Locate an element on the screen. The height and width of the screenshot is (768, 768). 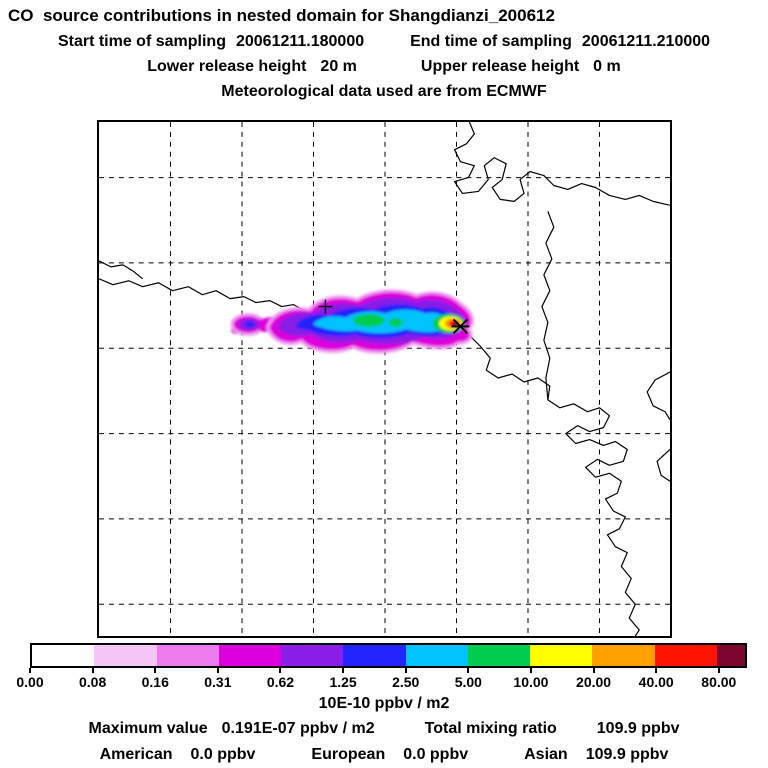
maximum-value-value: 0.191E-07 ppbv / m2 is located at coordinates (298, 728).